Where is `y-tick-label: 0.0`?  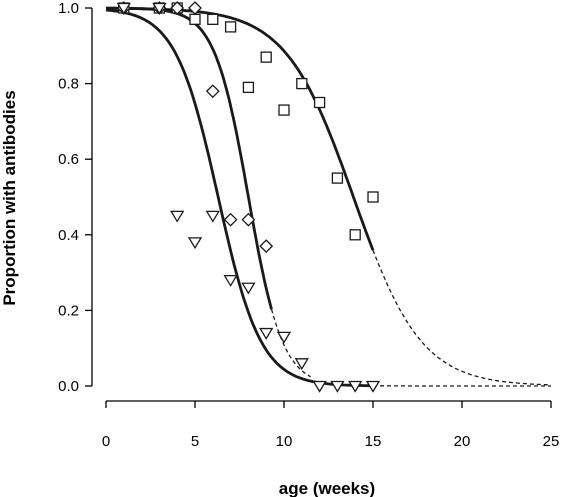
y-tick-label: 0.0 is located at coordinates (68, 386).